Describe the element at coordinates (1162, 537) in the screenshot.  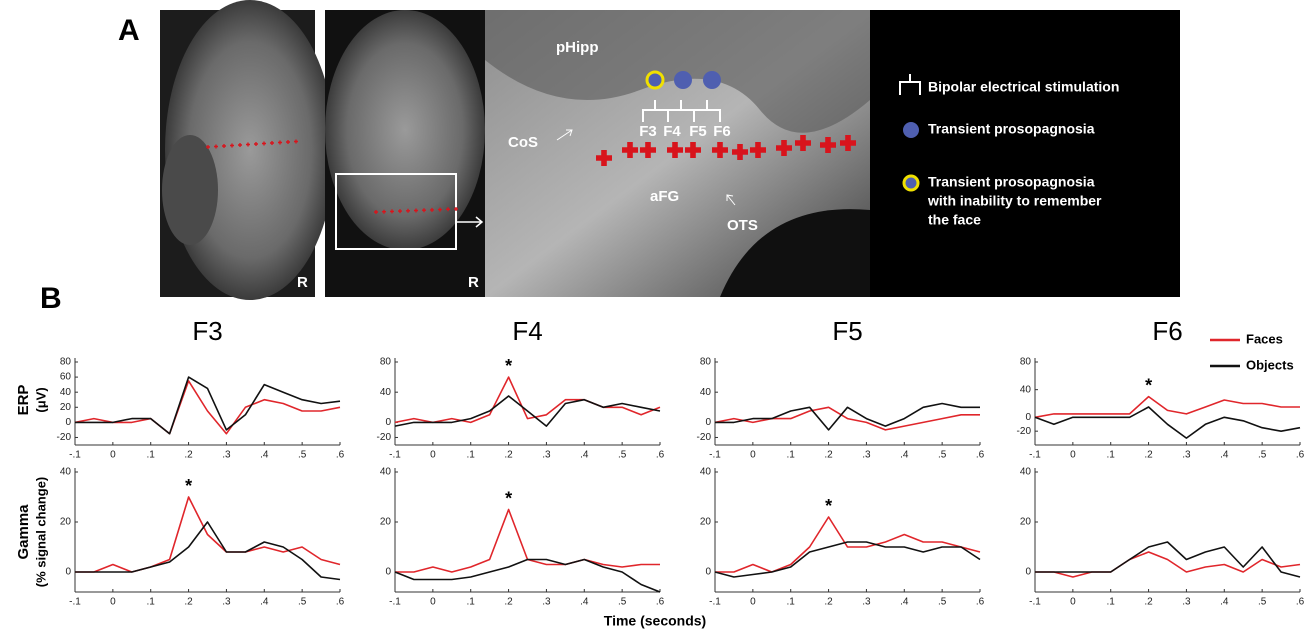
I see `chart: 0 20 40 -.1 0 .1 .2 .3 .4 .5 .6` at that location.